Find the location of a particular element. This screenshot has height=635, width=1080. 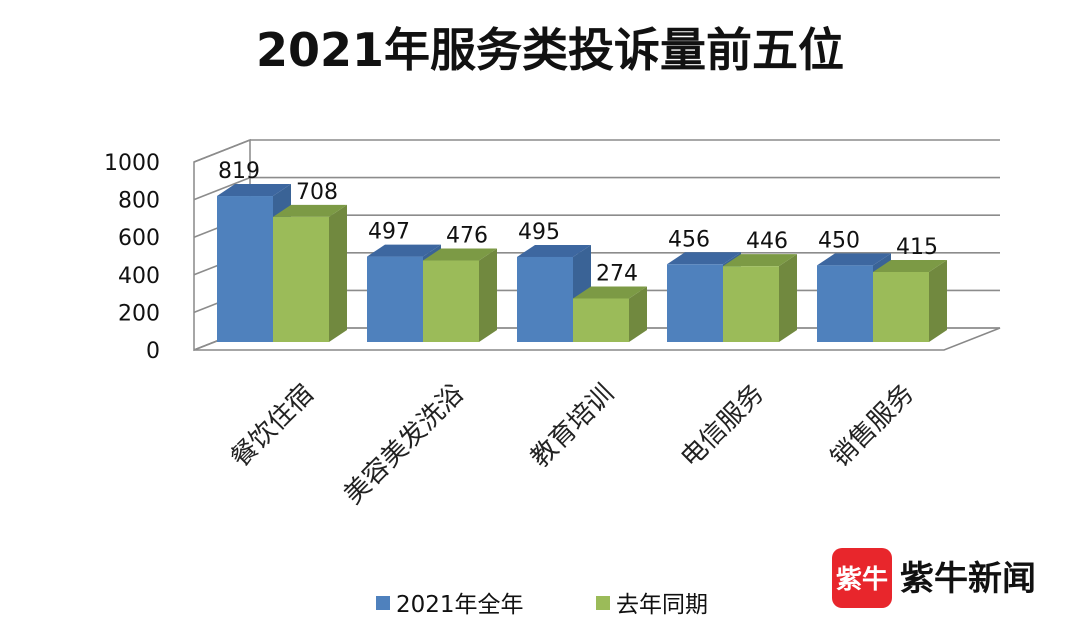

watermark-brand-text: 紫牛新闻 is located at coordinates (968, 579).